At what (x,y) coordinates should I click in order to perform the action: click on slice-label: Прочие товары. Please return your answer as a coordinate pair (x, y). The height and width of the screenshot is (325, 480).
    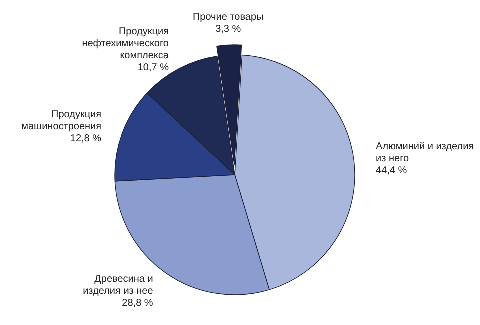
    Looking at the image, I should click on (228, 18).